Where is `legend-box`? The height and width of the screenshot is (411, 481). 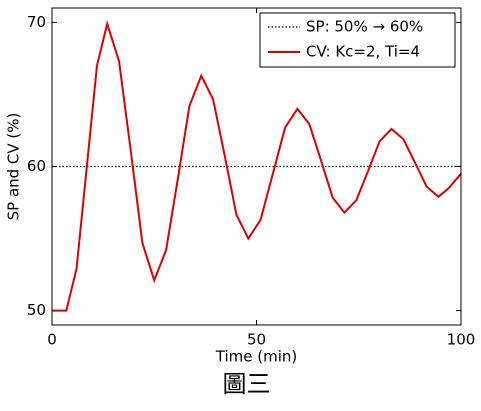 legend-box is located at coordinates (357, 40).